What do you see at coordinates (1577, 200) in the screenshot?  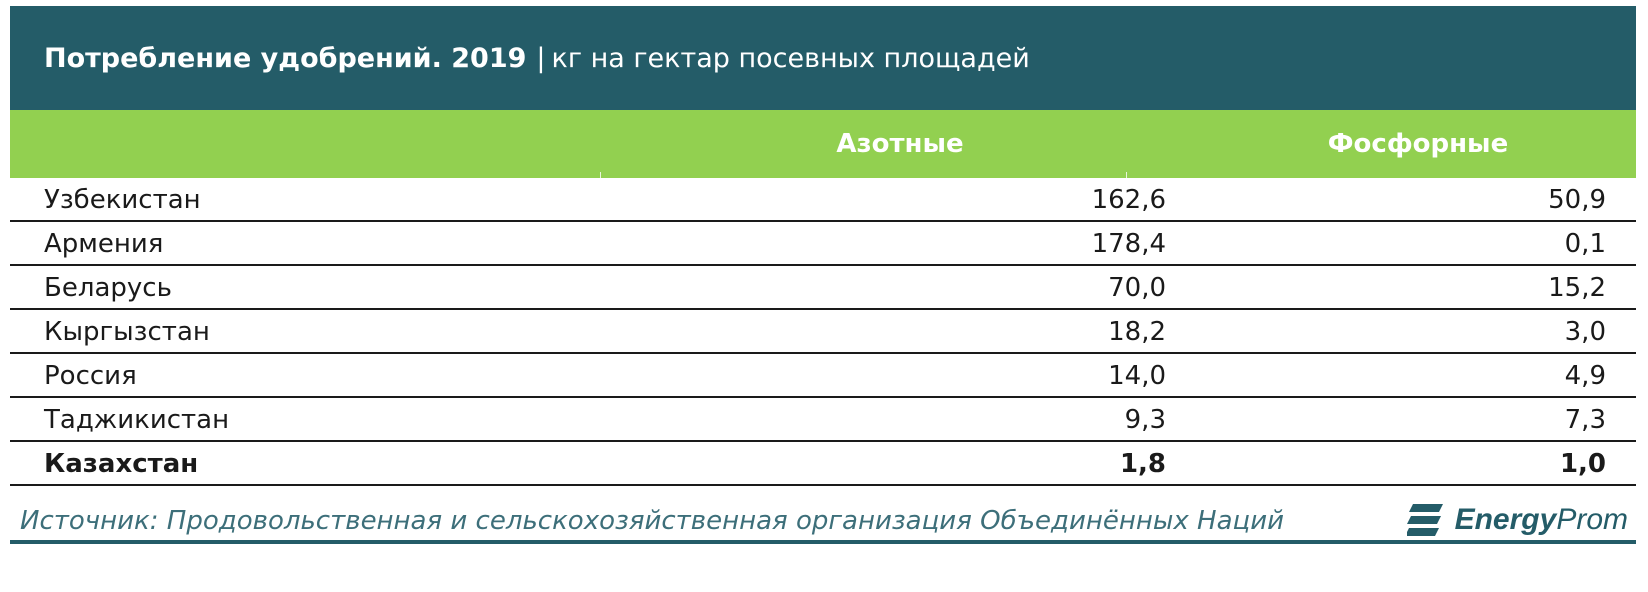 I see `phosphate-value: 50,9` at bounding box center [1577, 200].